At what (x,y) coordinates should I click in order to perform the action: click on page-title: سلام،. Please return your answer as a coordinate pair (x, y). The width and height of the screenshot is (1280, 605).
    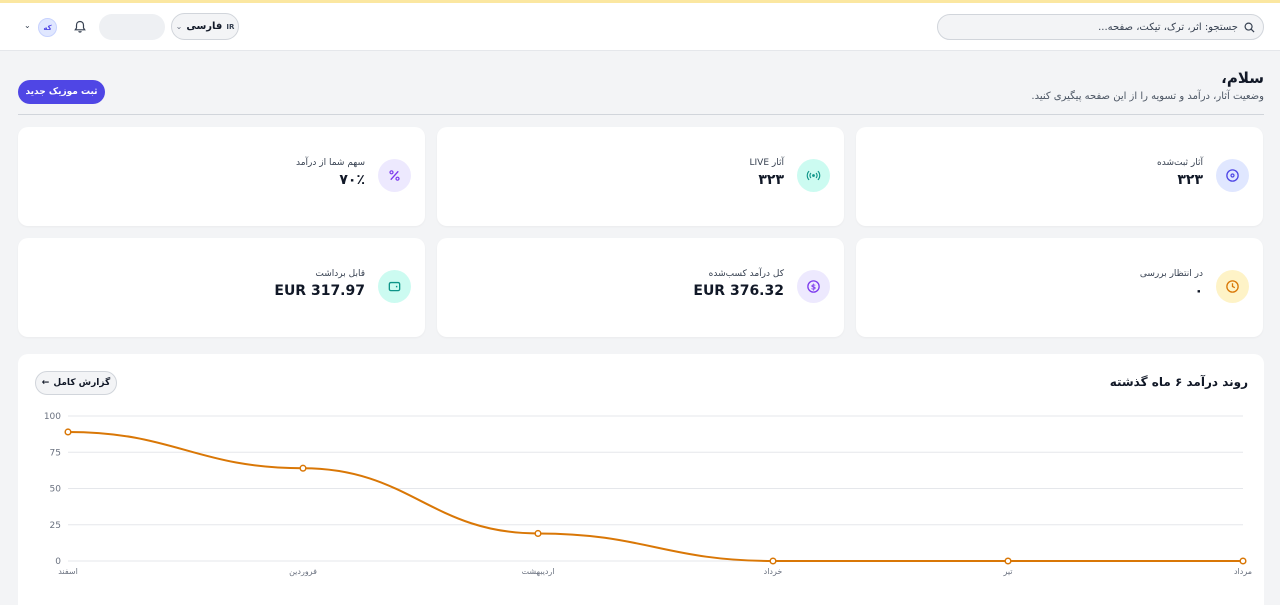
    Looking at the image, I should click on (1242, 78).